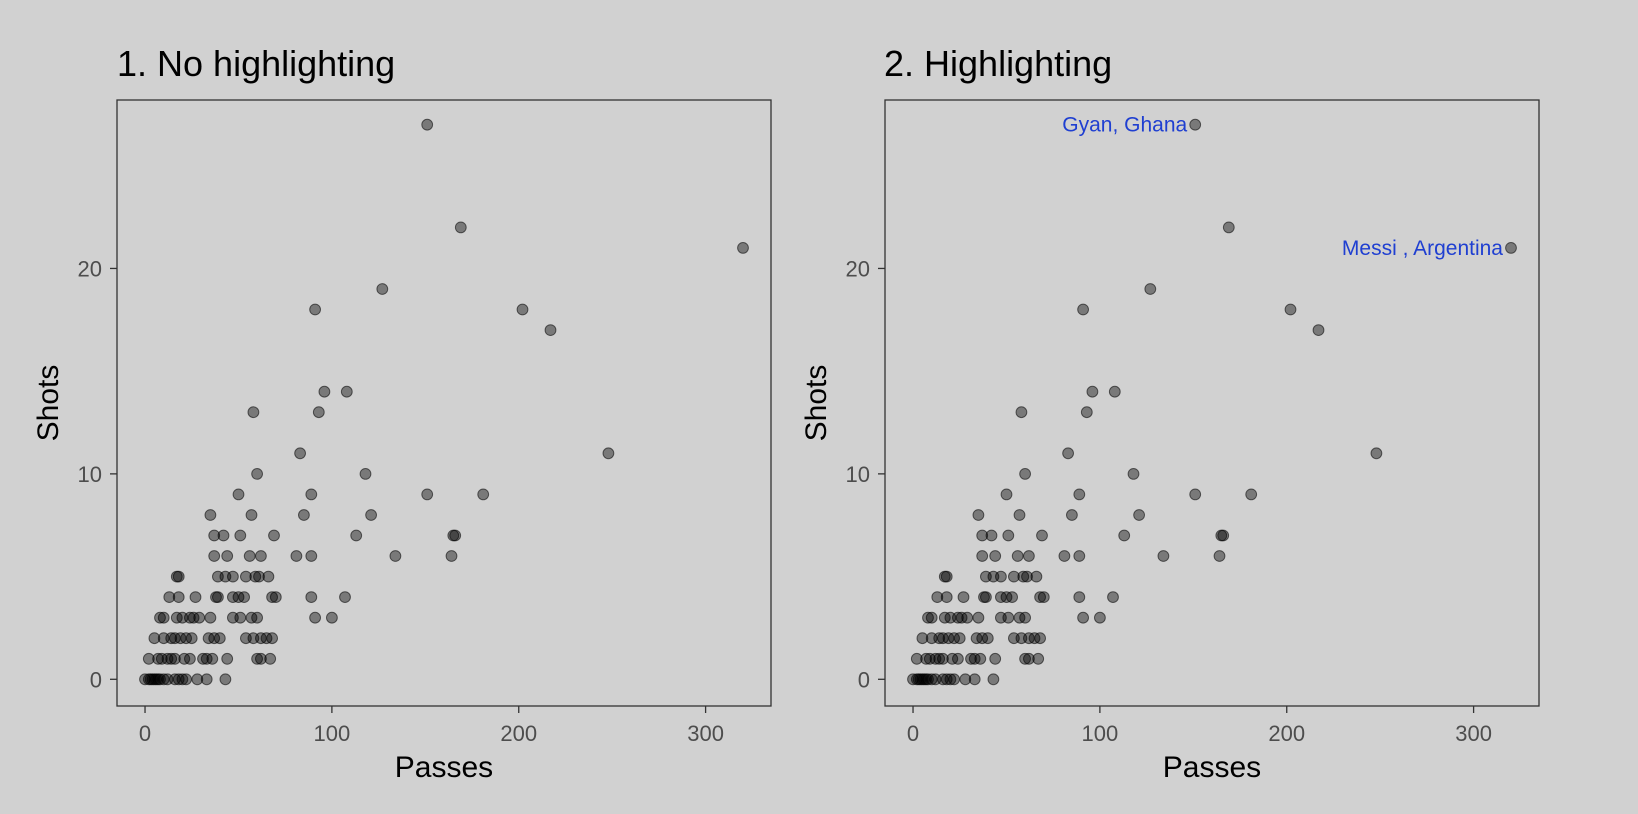  What do you see at coordinates (444, 767) in the screenshot?
I see `x-axis-title: Passes` at bounding box center [444, 767].